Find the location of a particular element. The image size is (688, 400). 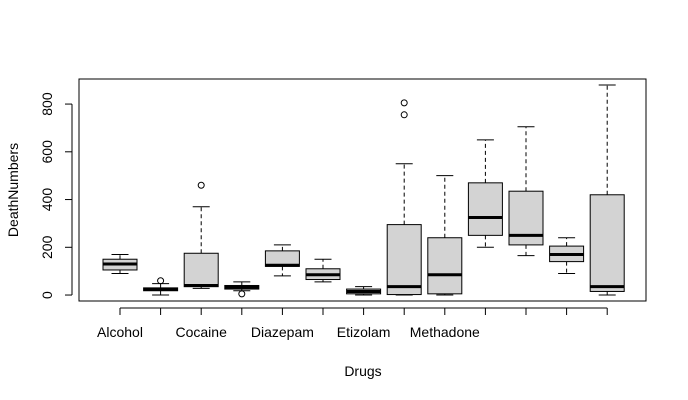

y-axis-title: DeathNumbers is located at coordinates (13, 190).